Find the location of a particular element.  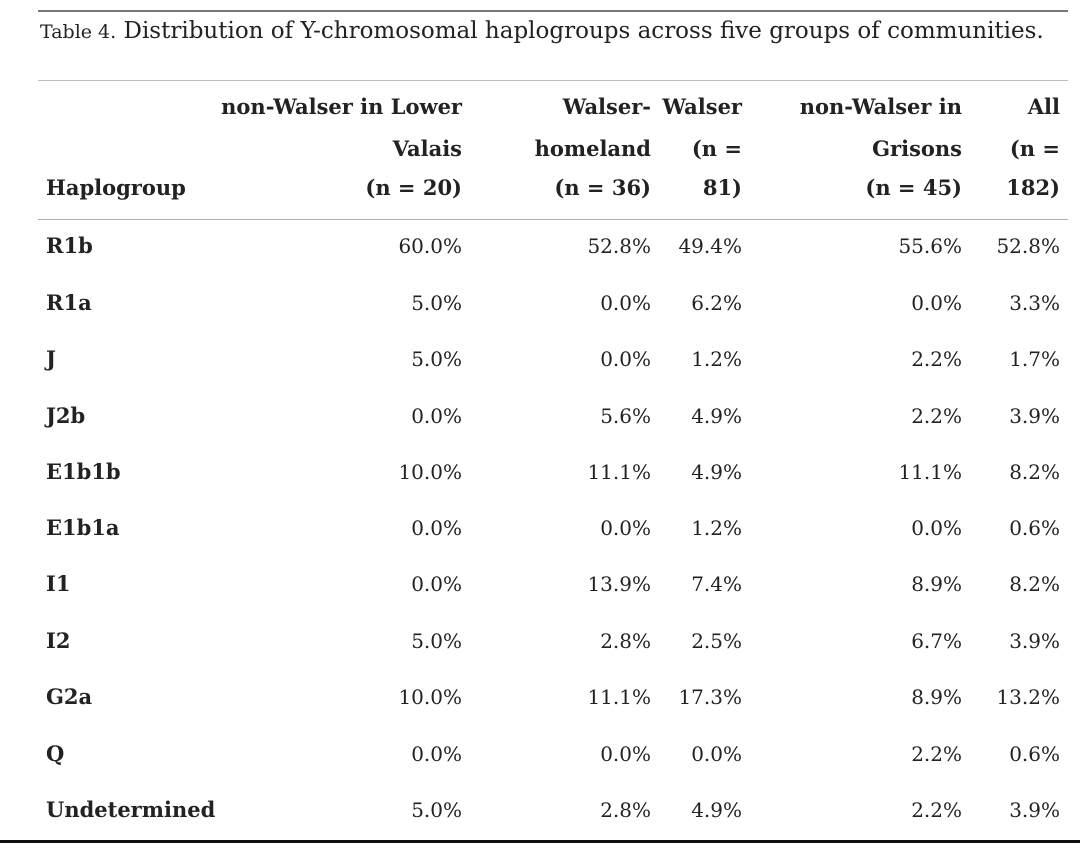

header-col2-line1: Walser- is located at coordinates (606, 106).